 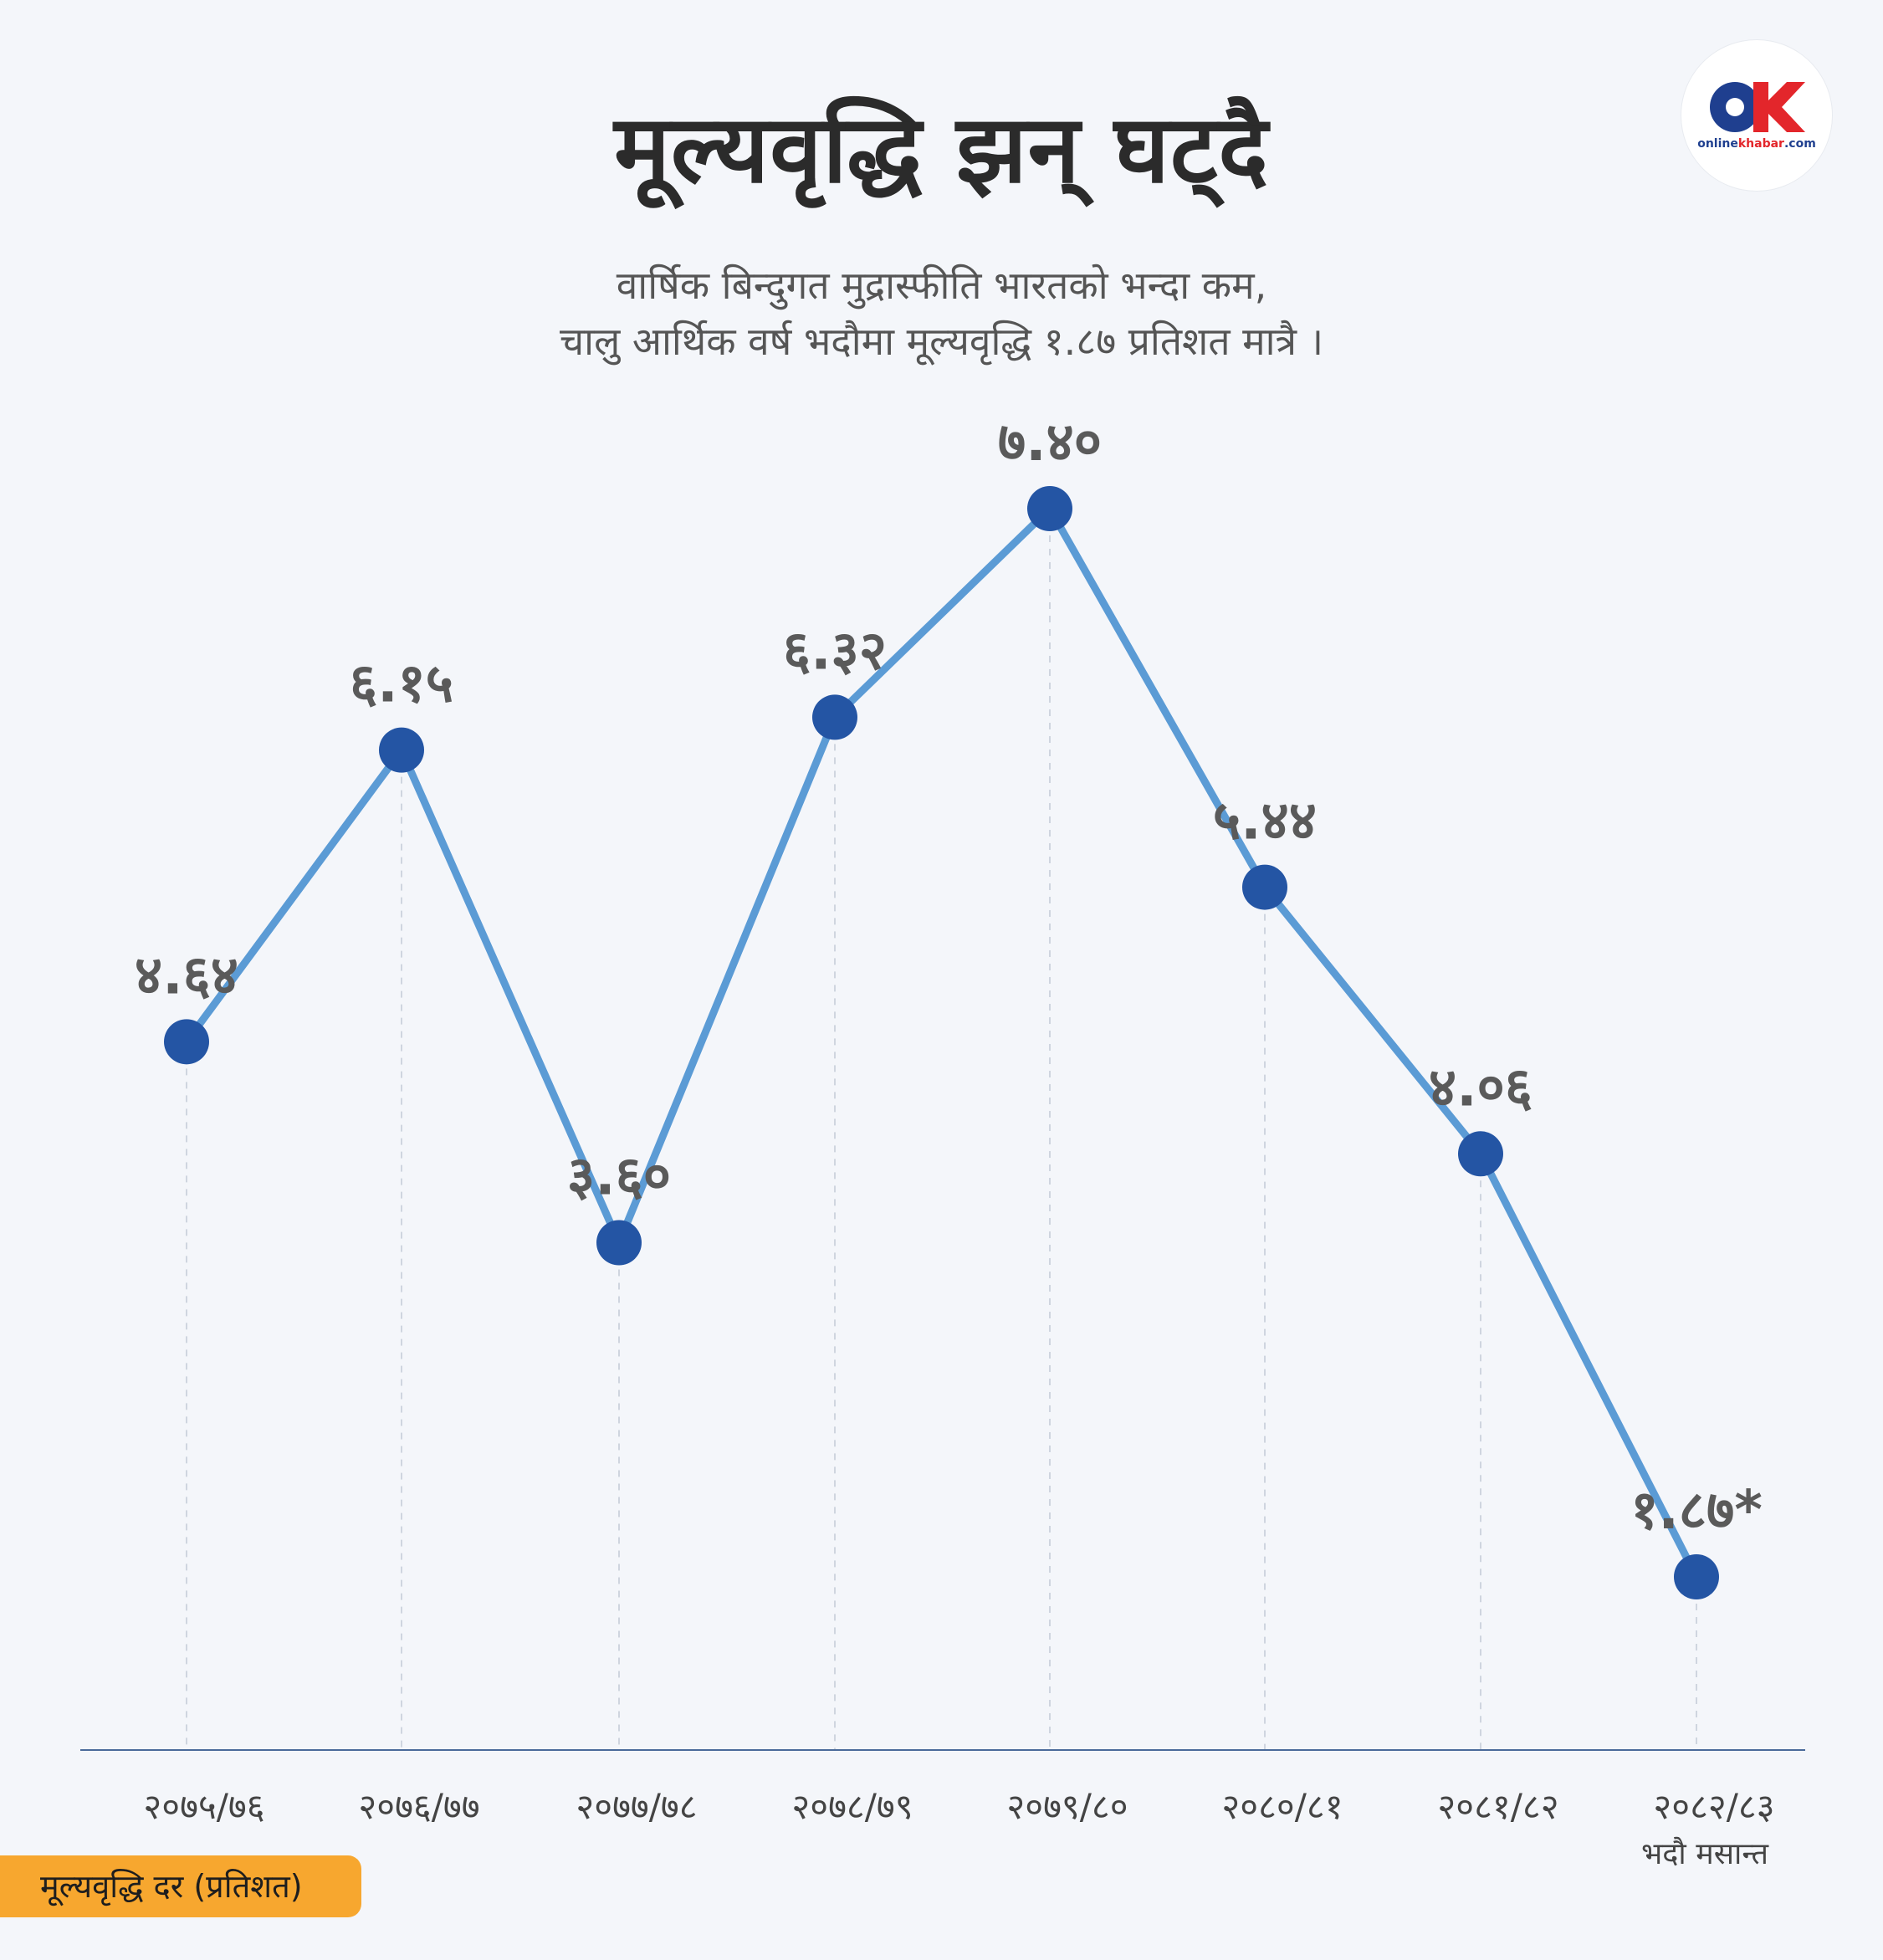 What do you see at coordinates (1050, 442) in the screenshot?
I see `data-label: ७.४०` at bounding box center [1050, 442].